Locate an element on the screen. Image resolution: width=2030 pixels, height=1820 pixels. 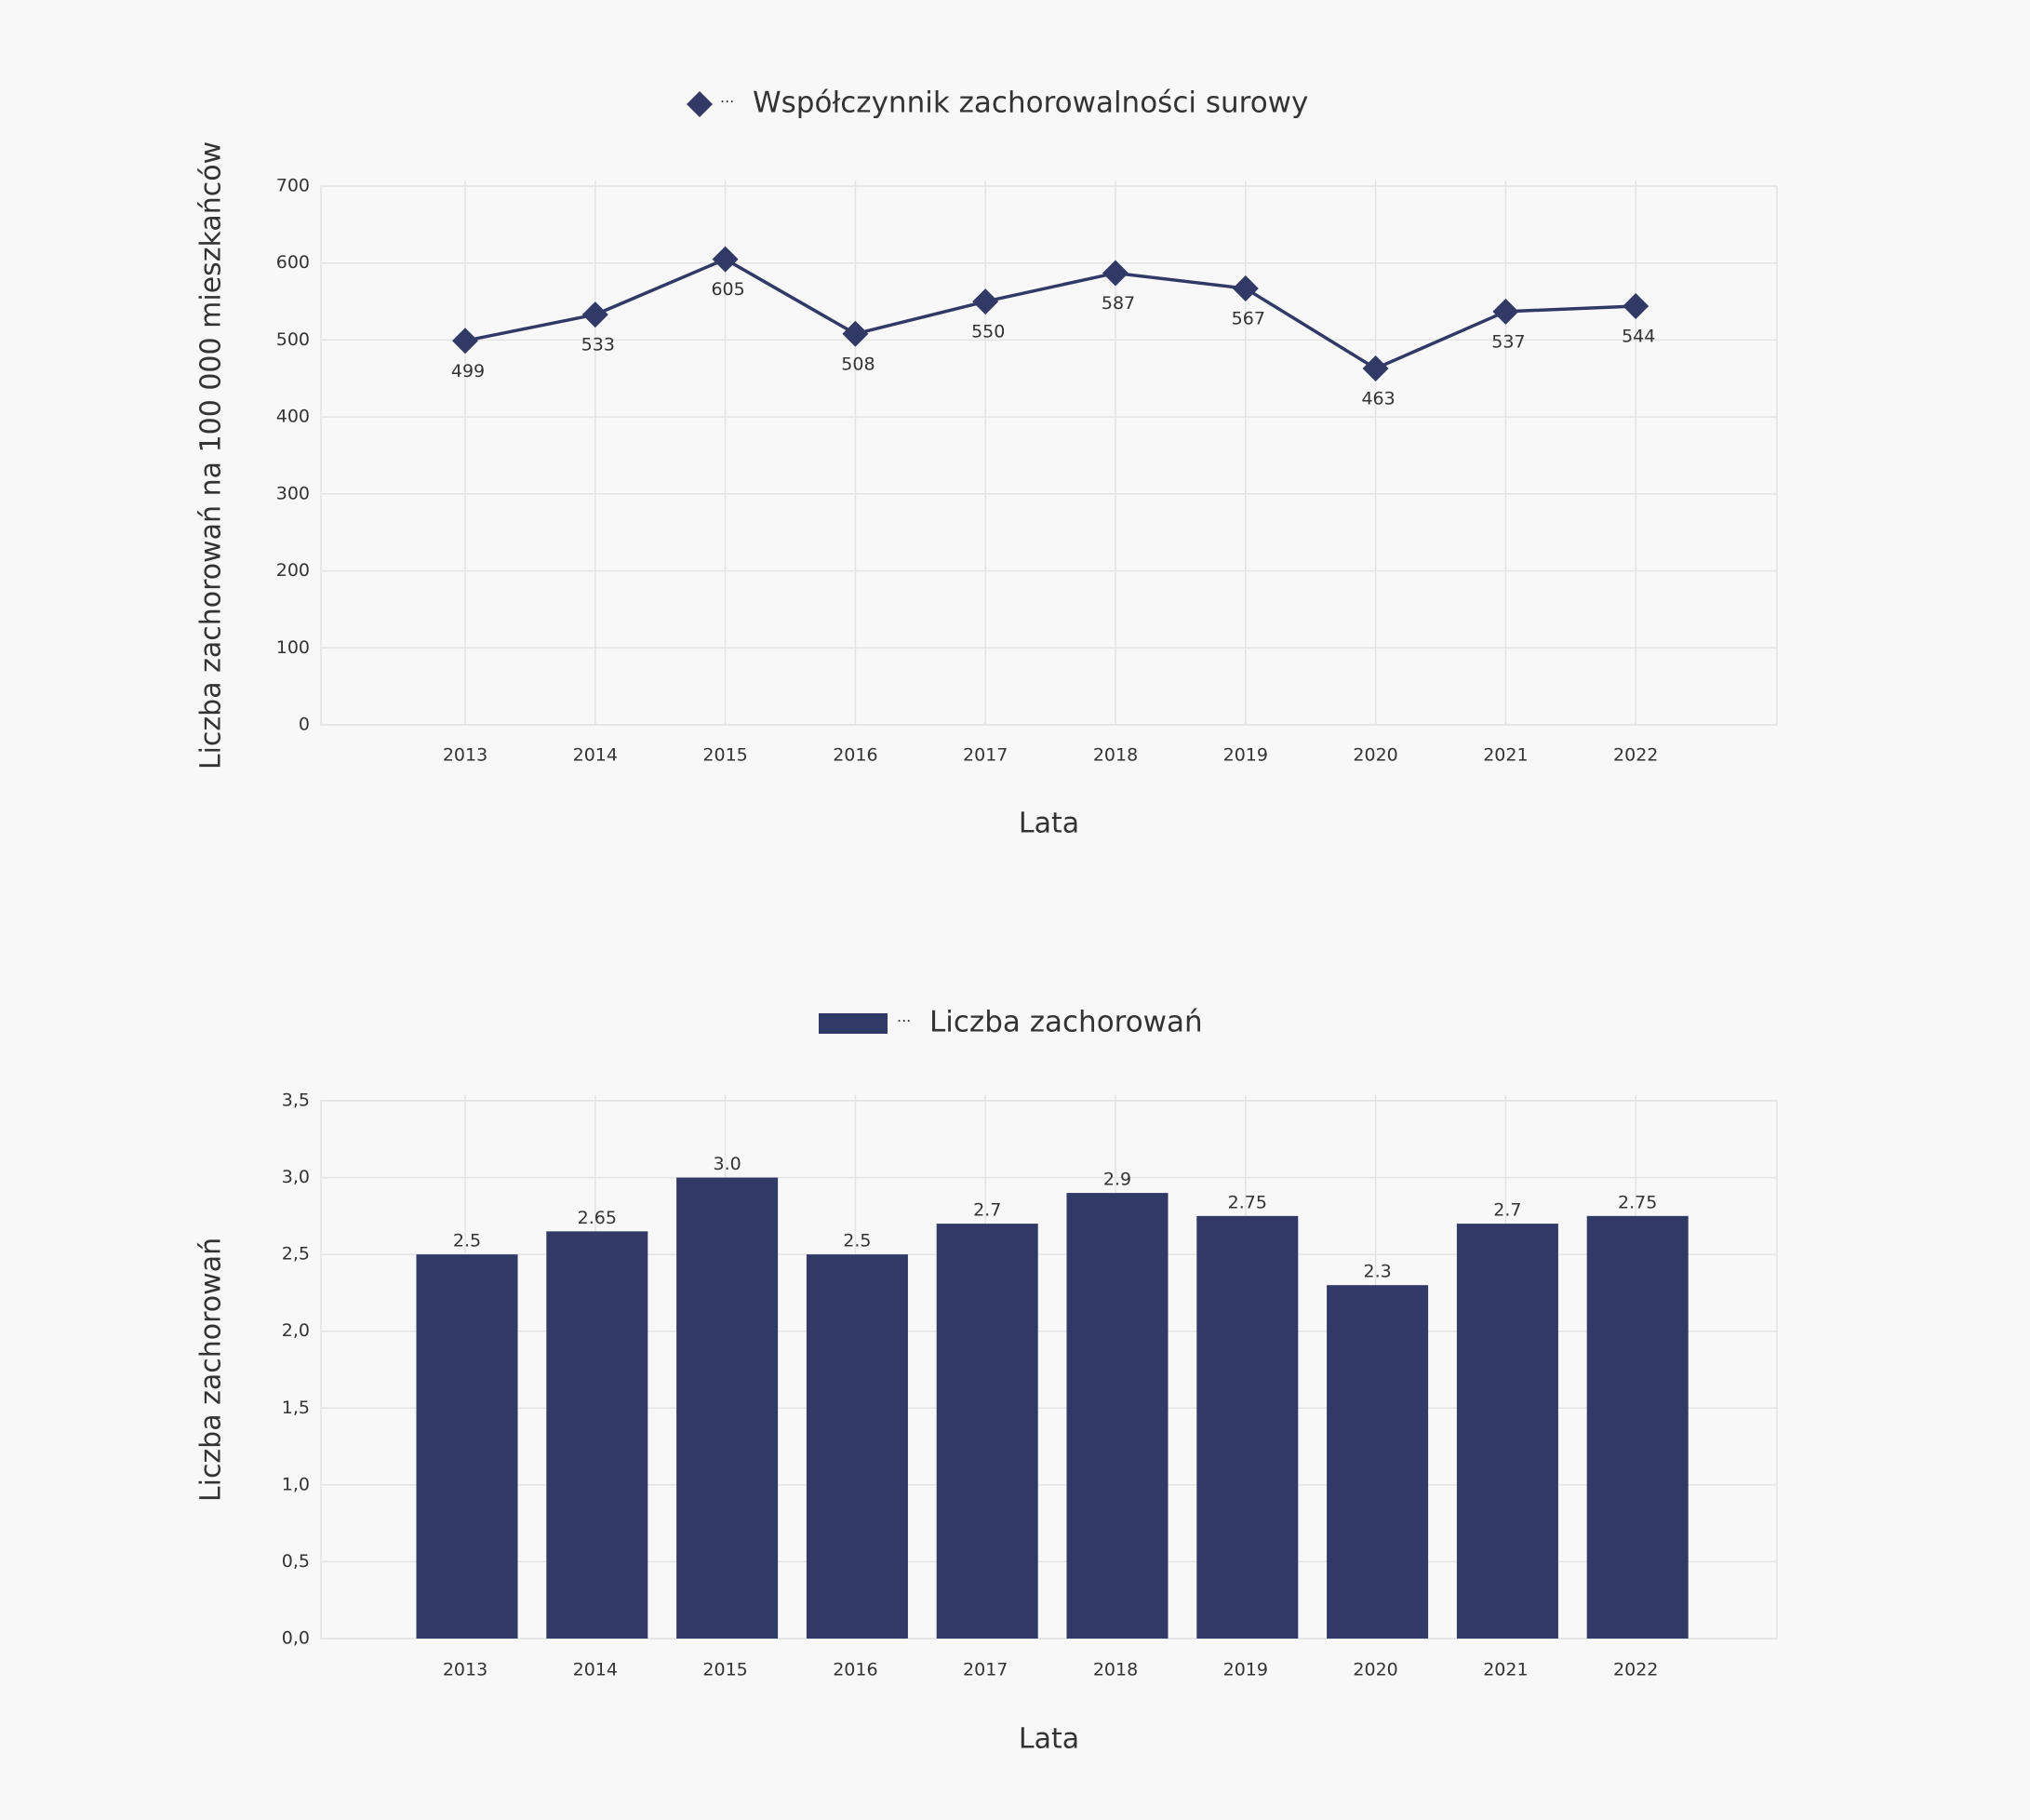
y-tick-label: 200 is located at coordinates (293, 570).